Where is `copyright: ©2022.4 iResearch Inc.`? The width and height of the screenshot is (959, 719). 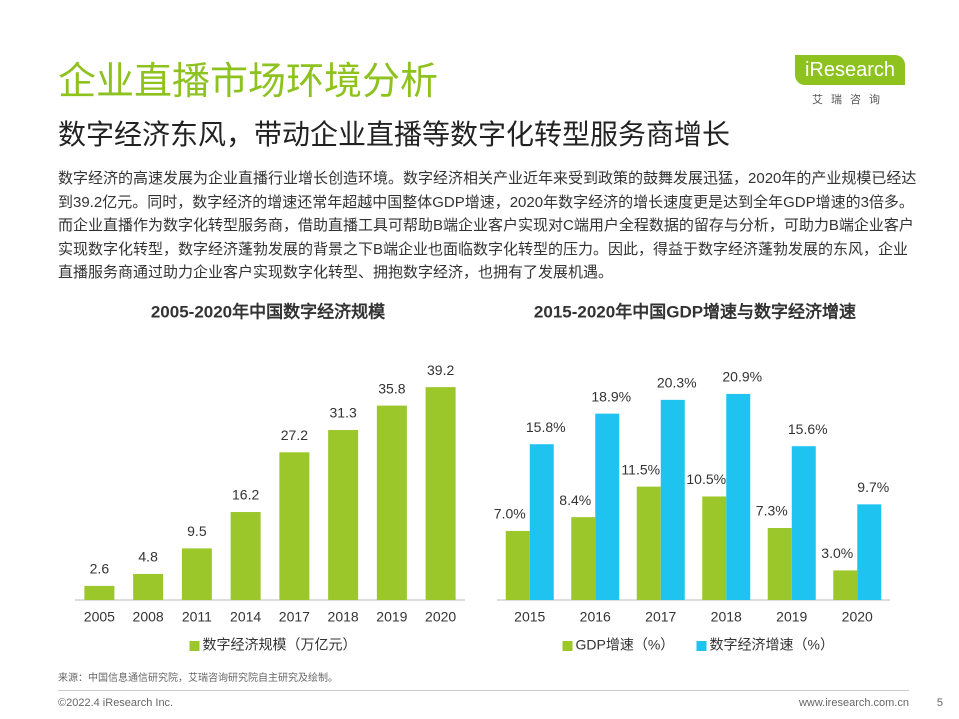
copyright: ©2022.4 iResearch Inc. is located at coordinates (116, 703).